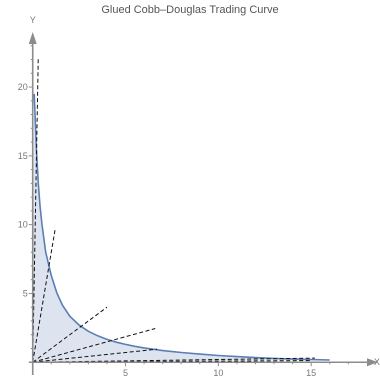 This screenshot has width=380, height=382. What do you see at coordinates (125, 373) in the screenshot?
I see `x-tick-label-1: 5` at bounding box center [125, 373].